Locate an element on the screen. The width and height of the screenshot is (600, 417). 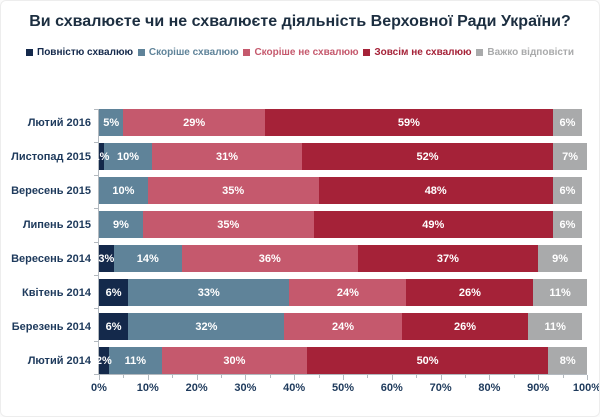
stacked-bar: 6% 33% 24% 26% 11% is located at coordinates (343, 292).